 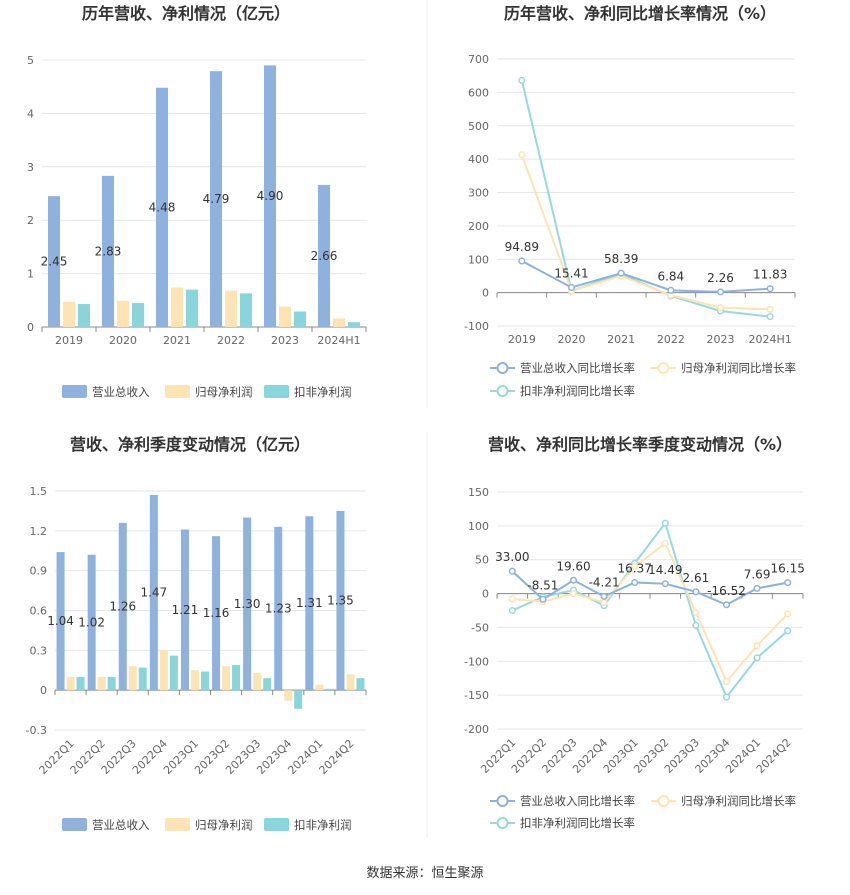 What do you see at coordinates (522, 247) in the screenshot?
I see `point-value-label: 94.89` at bounding box center [522, 247].